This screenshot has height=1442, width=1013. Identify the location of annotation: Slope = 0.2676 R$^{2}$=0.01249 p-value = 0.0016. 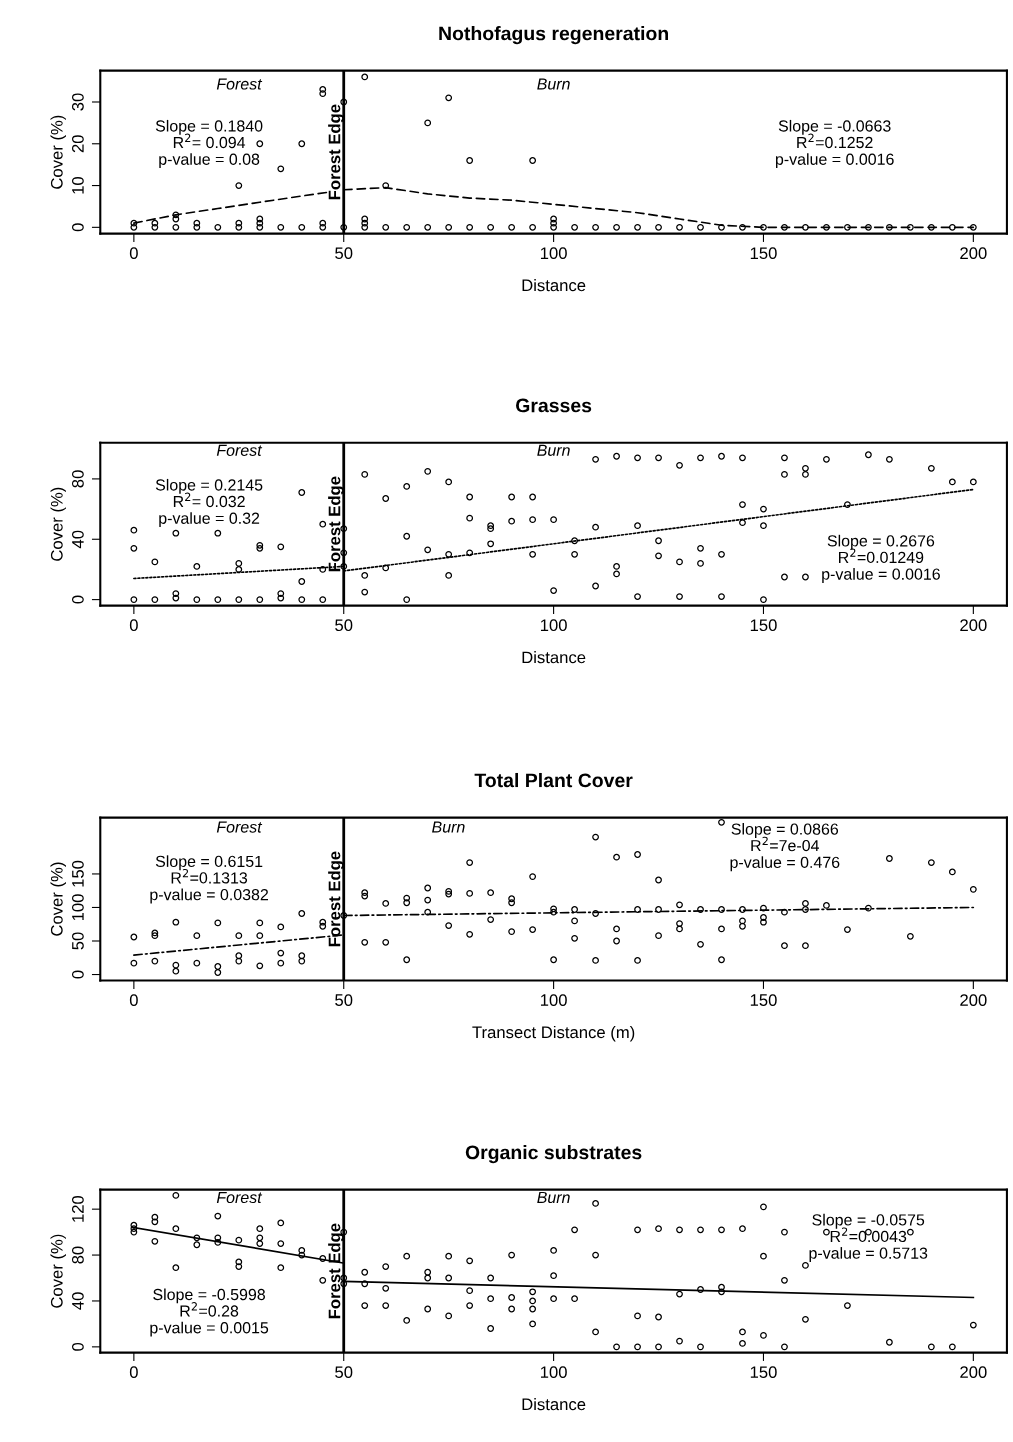
(881, 558).